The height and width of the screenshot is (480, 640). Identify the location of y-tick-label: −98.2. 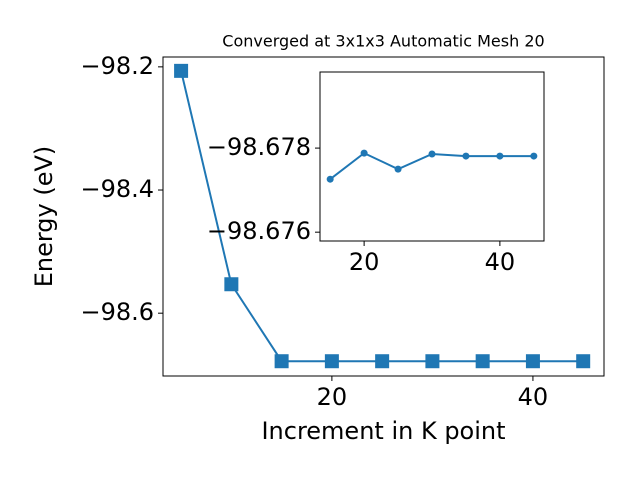
(117, 66).